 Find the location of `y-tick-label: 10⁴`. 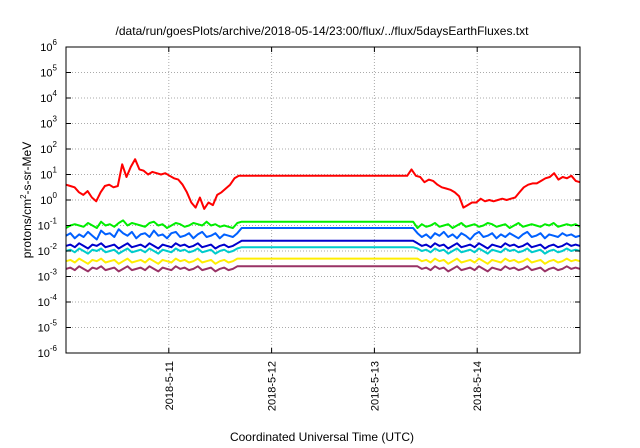

y-tick-label: 10⁴ is located at coordinates (48, 97).